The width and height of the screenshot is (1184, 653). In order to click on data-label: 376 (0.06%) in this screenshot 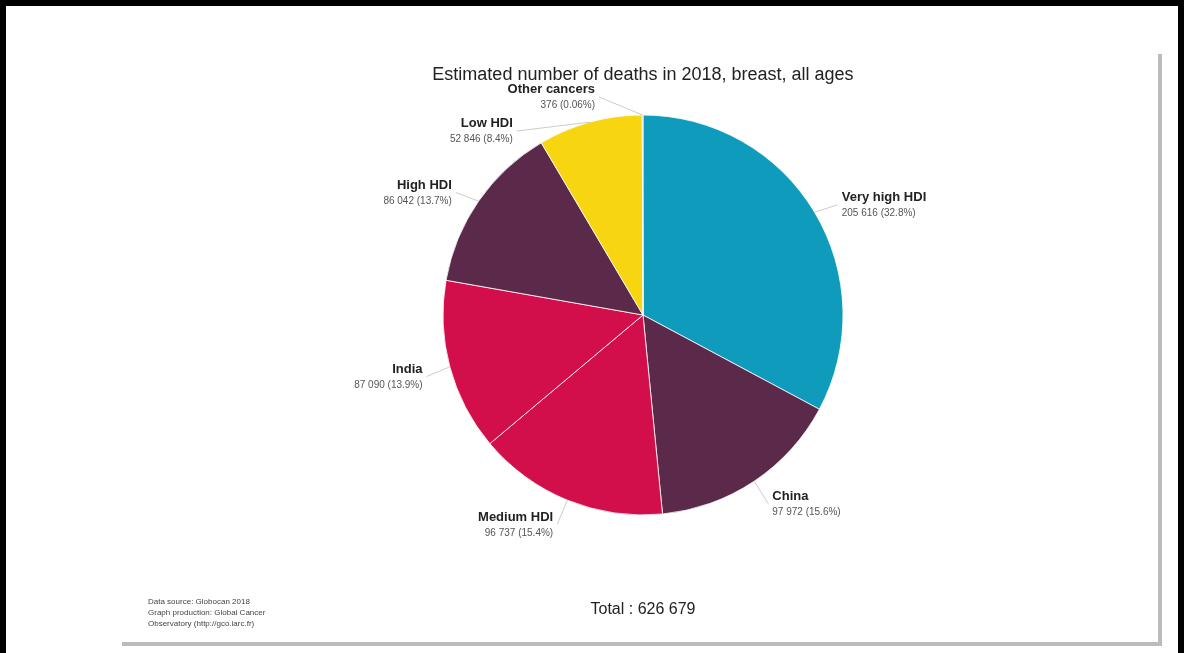, I will do `click(568, 104)`.